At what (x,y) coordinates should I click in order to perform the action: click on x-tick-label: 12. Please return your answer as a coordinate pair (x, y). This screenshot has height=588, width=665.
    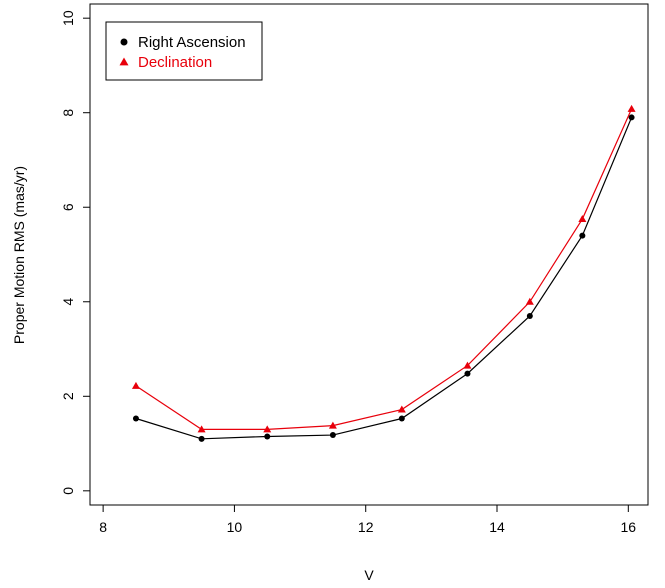
    Looking at the image, I should click on (366, 527).